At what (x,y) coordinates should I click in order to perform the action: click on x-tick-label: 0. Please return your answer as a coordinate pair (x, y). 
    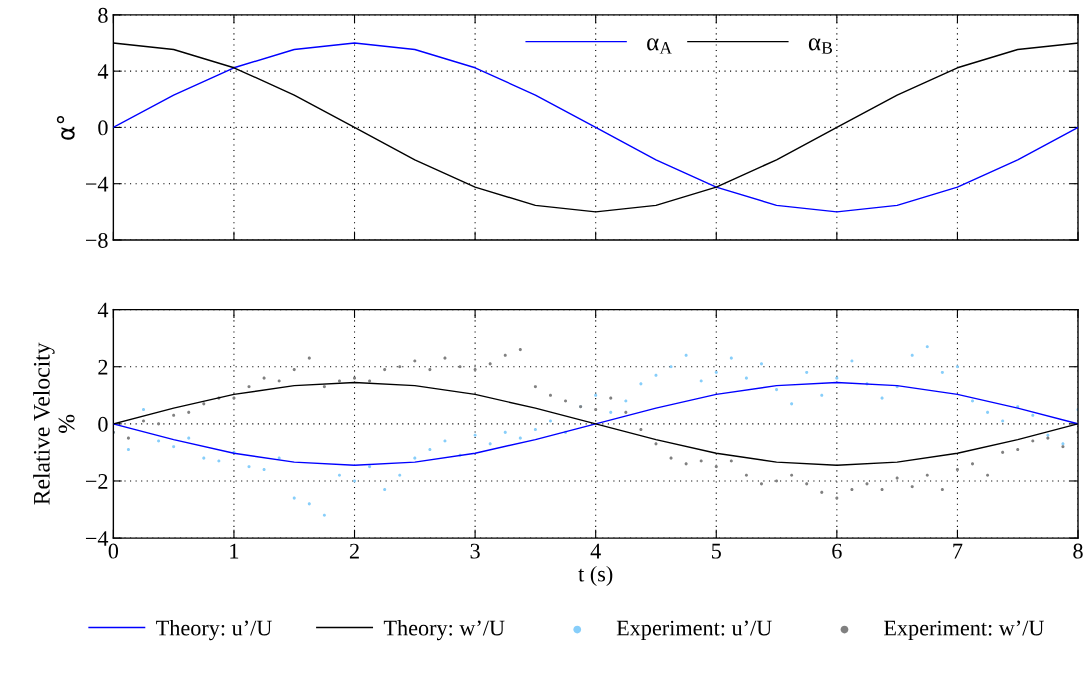
    Looking at the image, I should click on (113, 551).